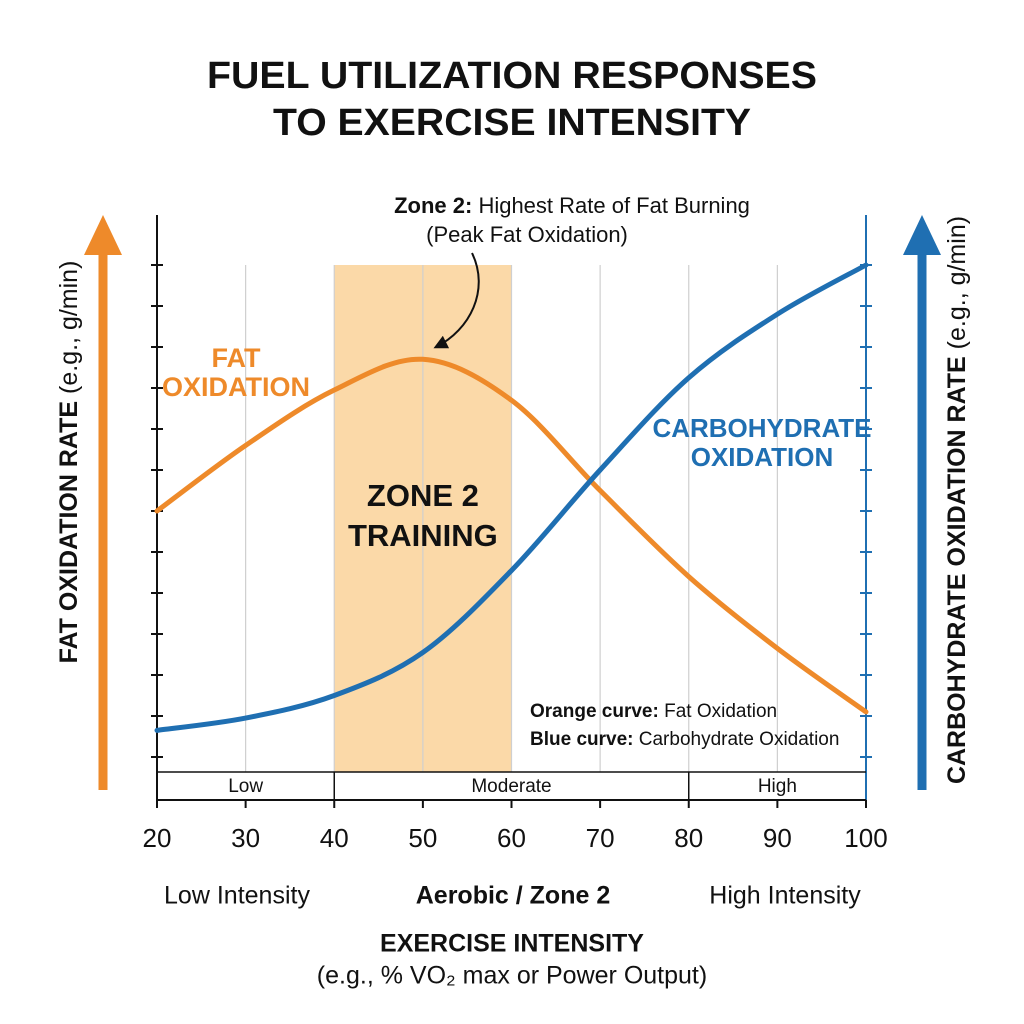 The image size is (1024, 1024). What do you see at coordinates (245, 838) in the screenshot?
I see `x-tick-label: 30` at bounding box center [245, 838].